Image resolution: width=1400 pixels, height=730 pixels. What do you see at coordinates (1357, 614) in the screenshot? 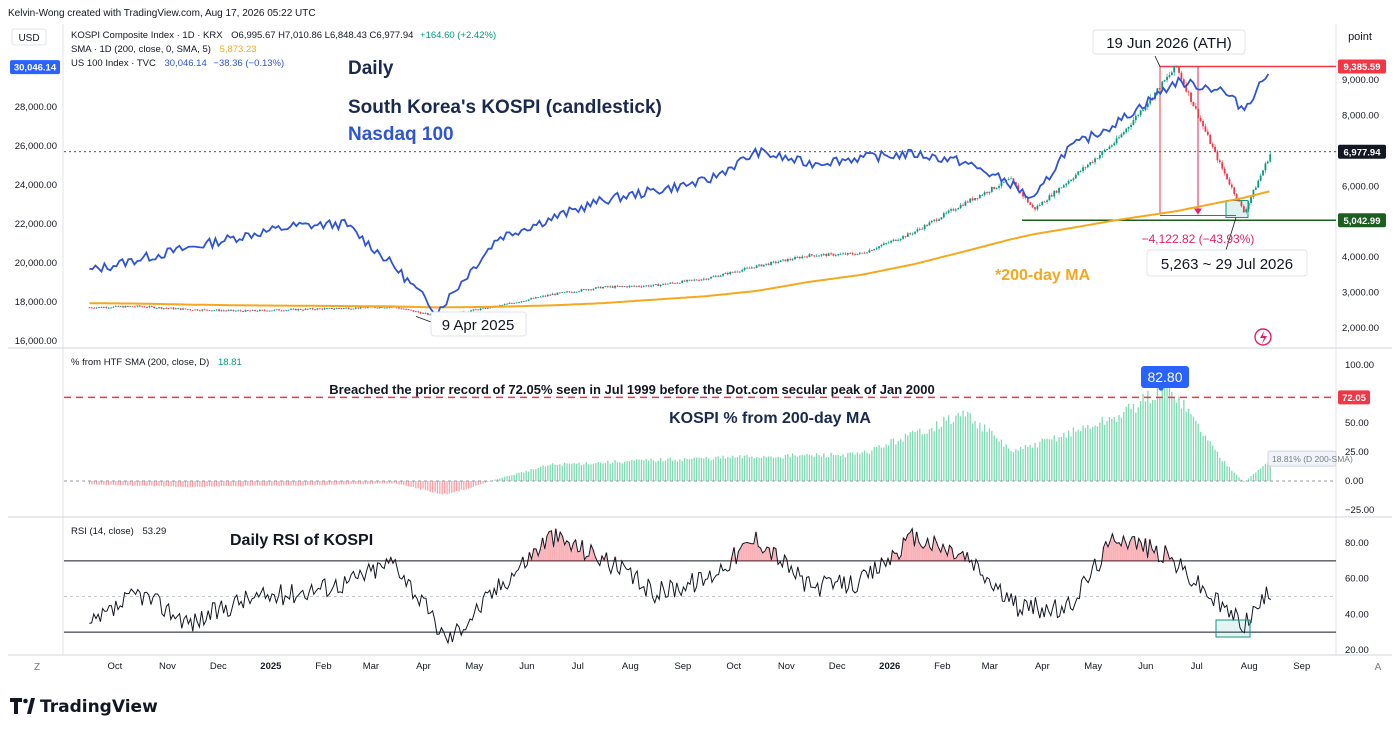
I see `rsi-tick-label: 40.00` at bounding box center [1357, 614].